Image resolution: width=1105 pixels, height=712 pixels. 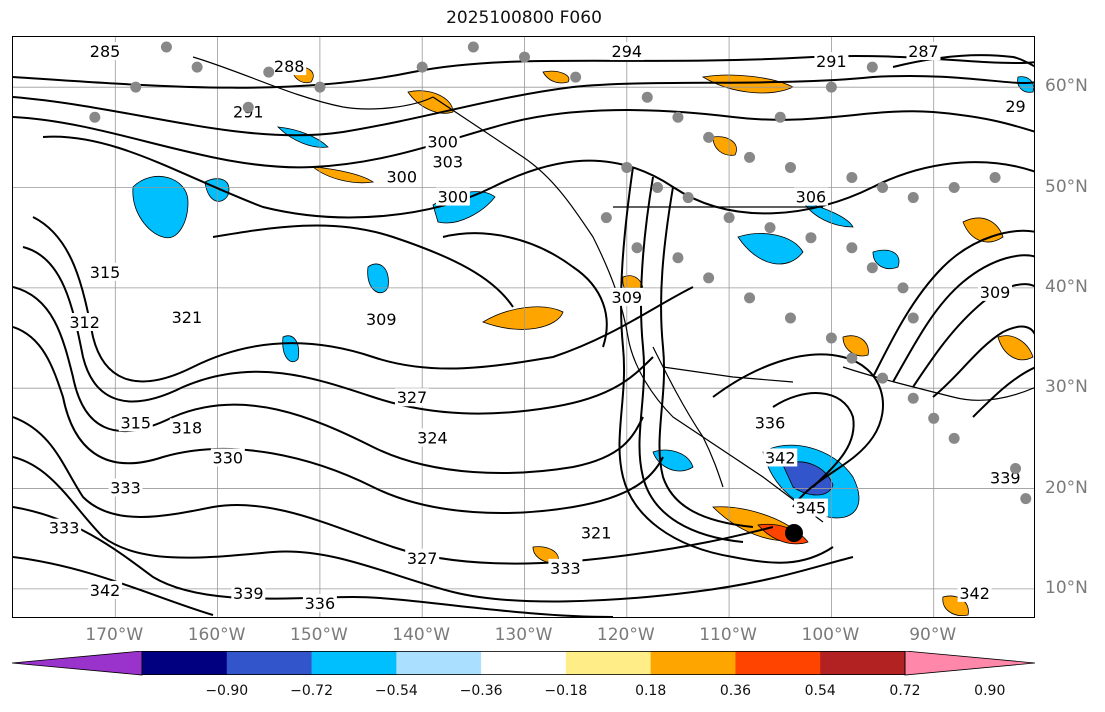 What do you see at coordinates (114, 635) in the screenshot?
I see `longitude-label: 170°W` at bounding box center [114, 635].